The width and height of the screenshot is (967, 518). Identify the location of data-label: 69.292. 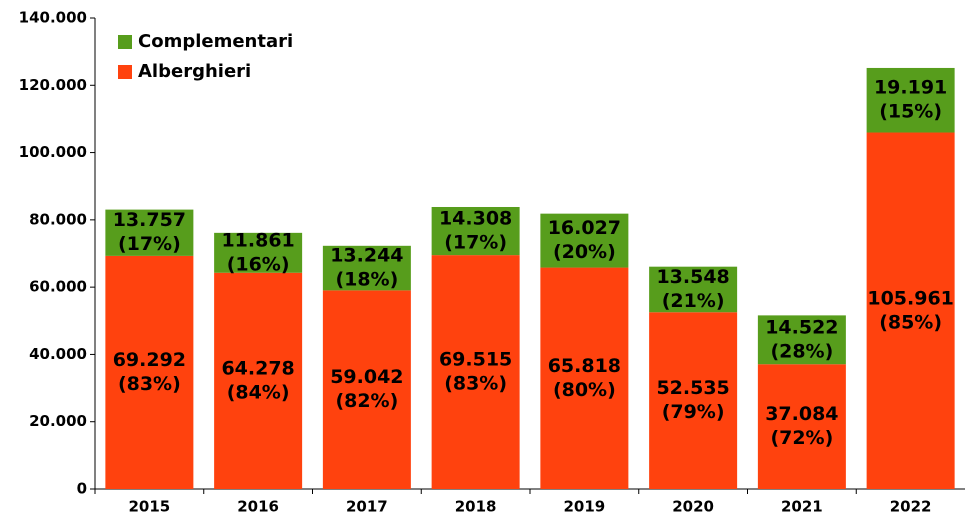
(149, 360).